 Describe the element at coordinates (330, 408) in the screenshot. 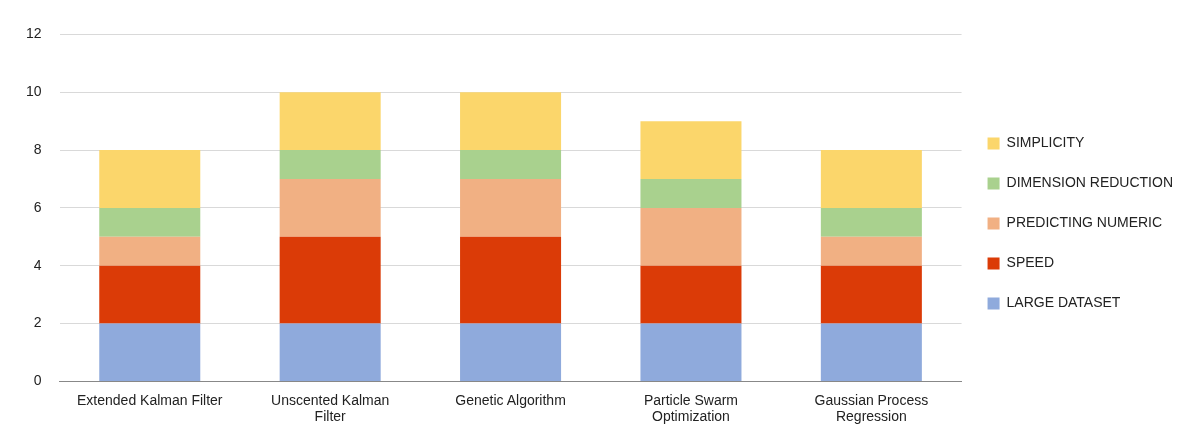

I see `x-tick-label: Unscented Kalman Filter` at that location.